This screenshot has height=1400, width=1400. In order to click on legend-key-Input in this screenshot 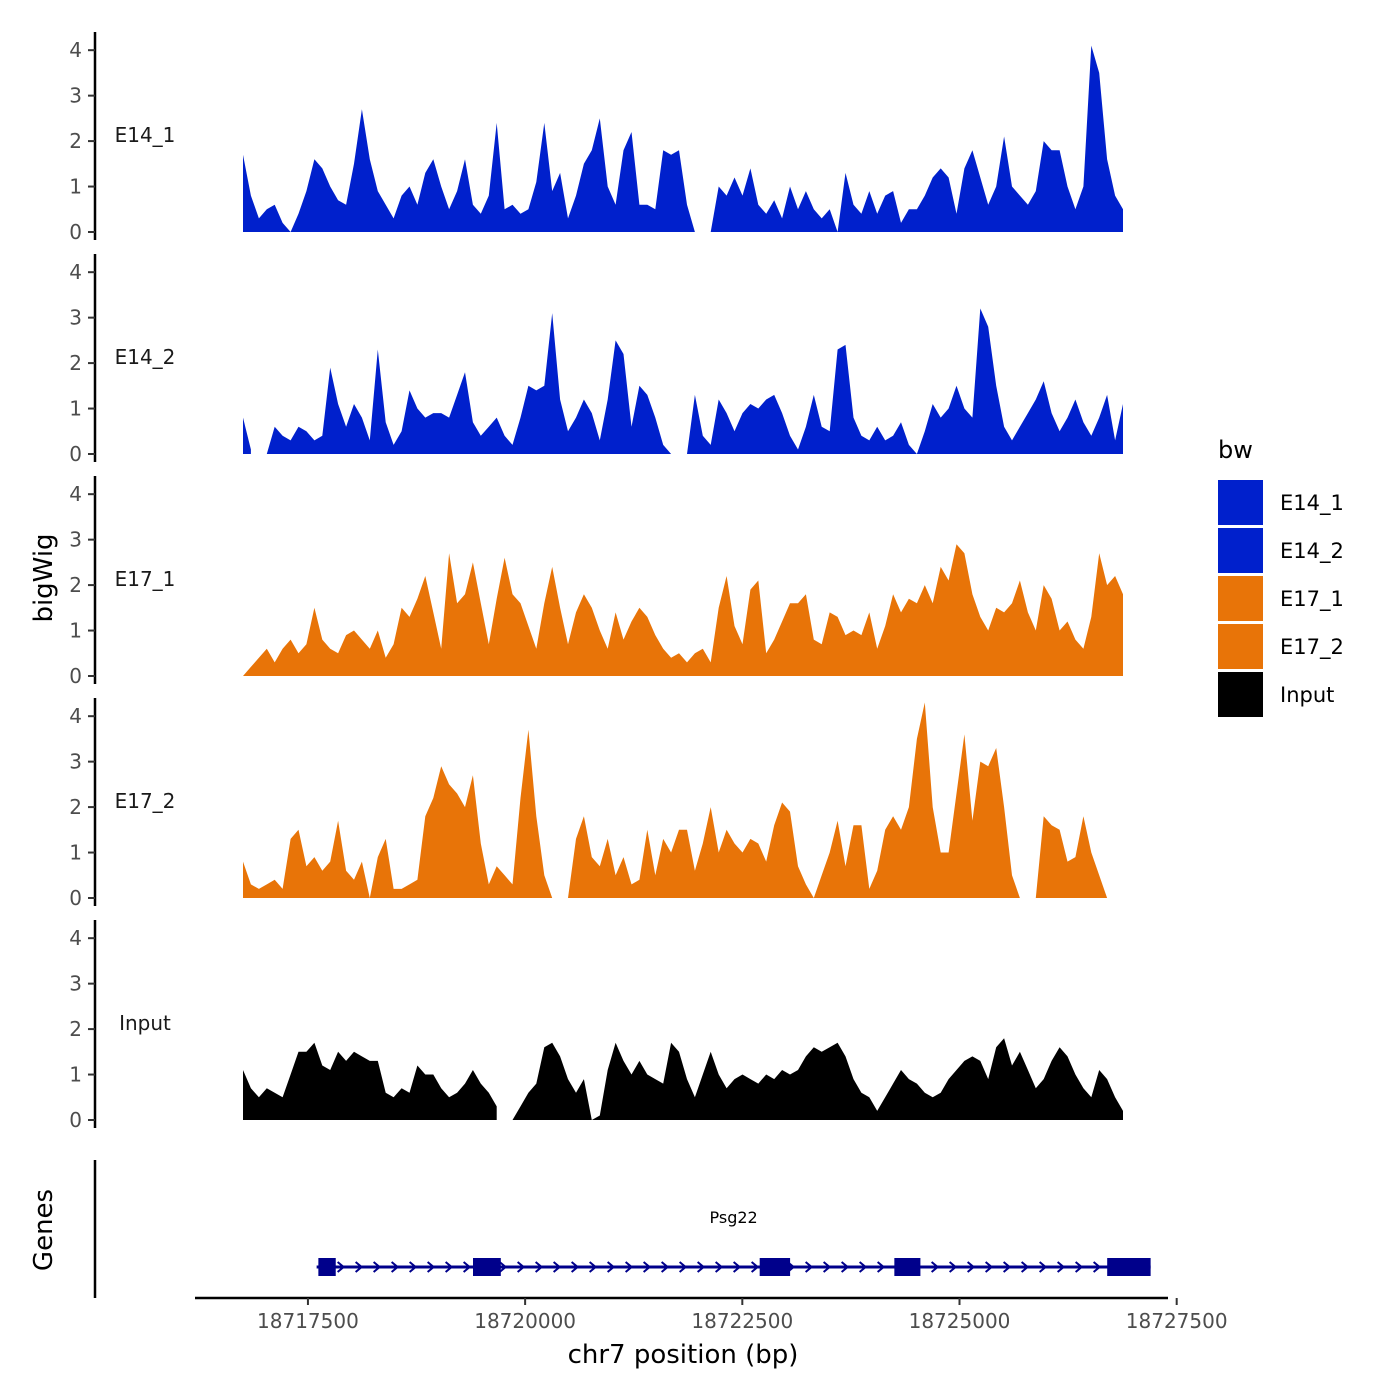, I will do `click(1240, 694)`.